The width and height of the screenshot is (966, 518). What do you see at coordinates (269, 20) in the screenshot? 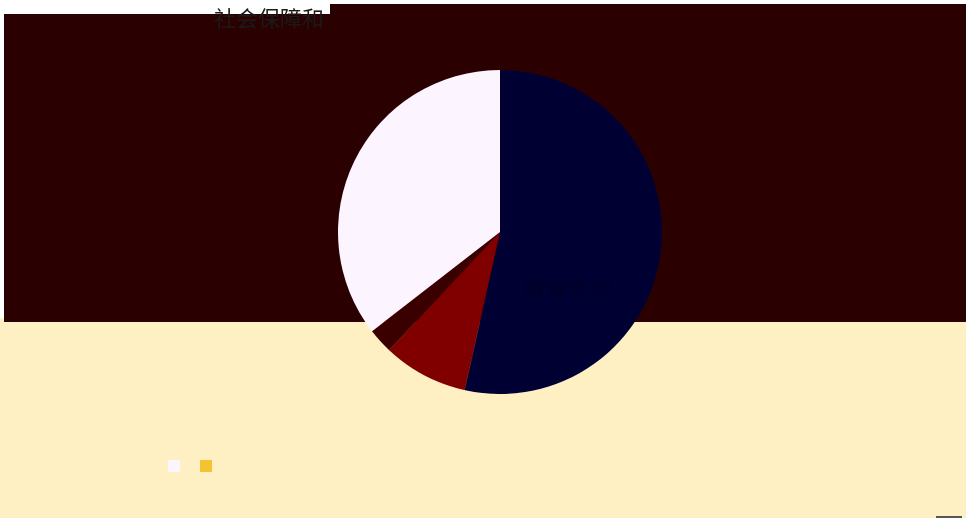
I see `chart-title: 社会保障和` at bounding box center [269, 20].